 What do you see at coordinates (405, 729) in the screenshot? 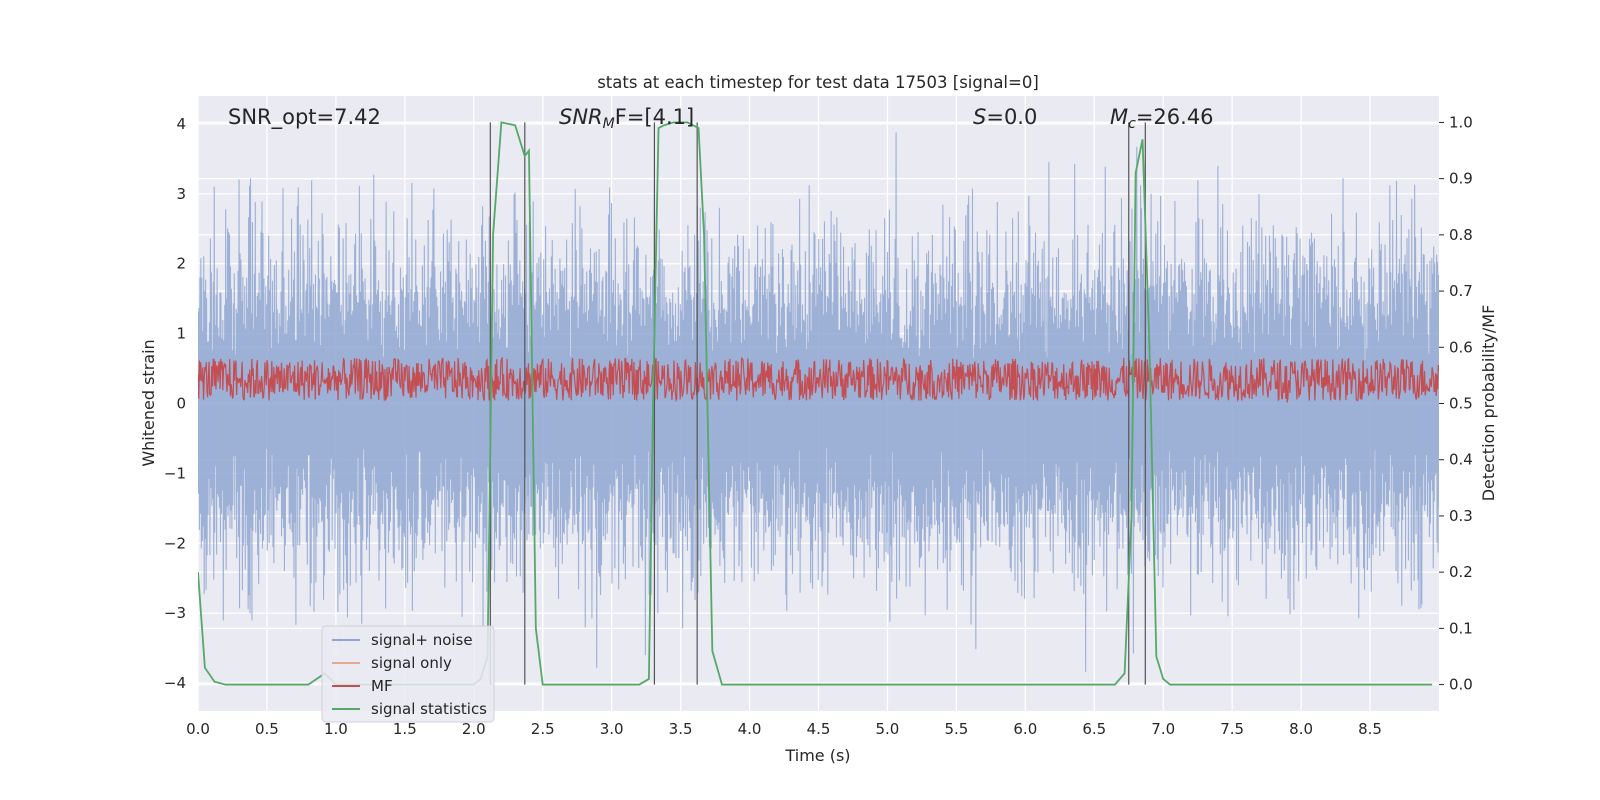
I see `x-tick-label: 1.5` at bounding box center [405, 729].